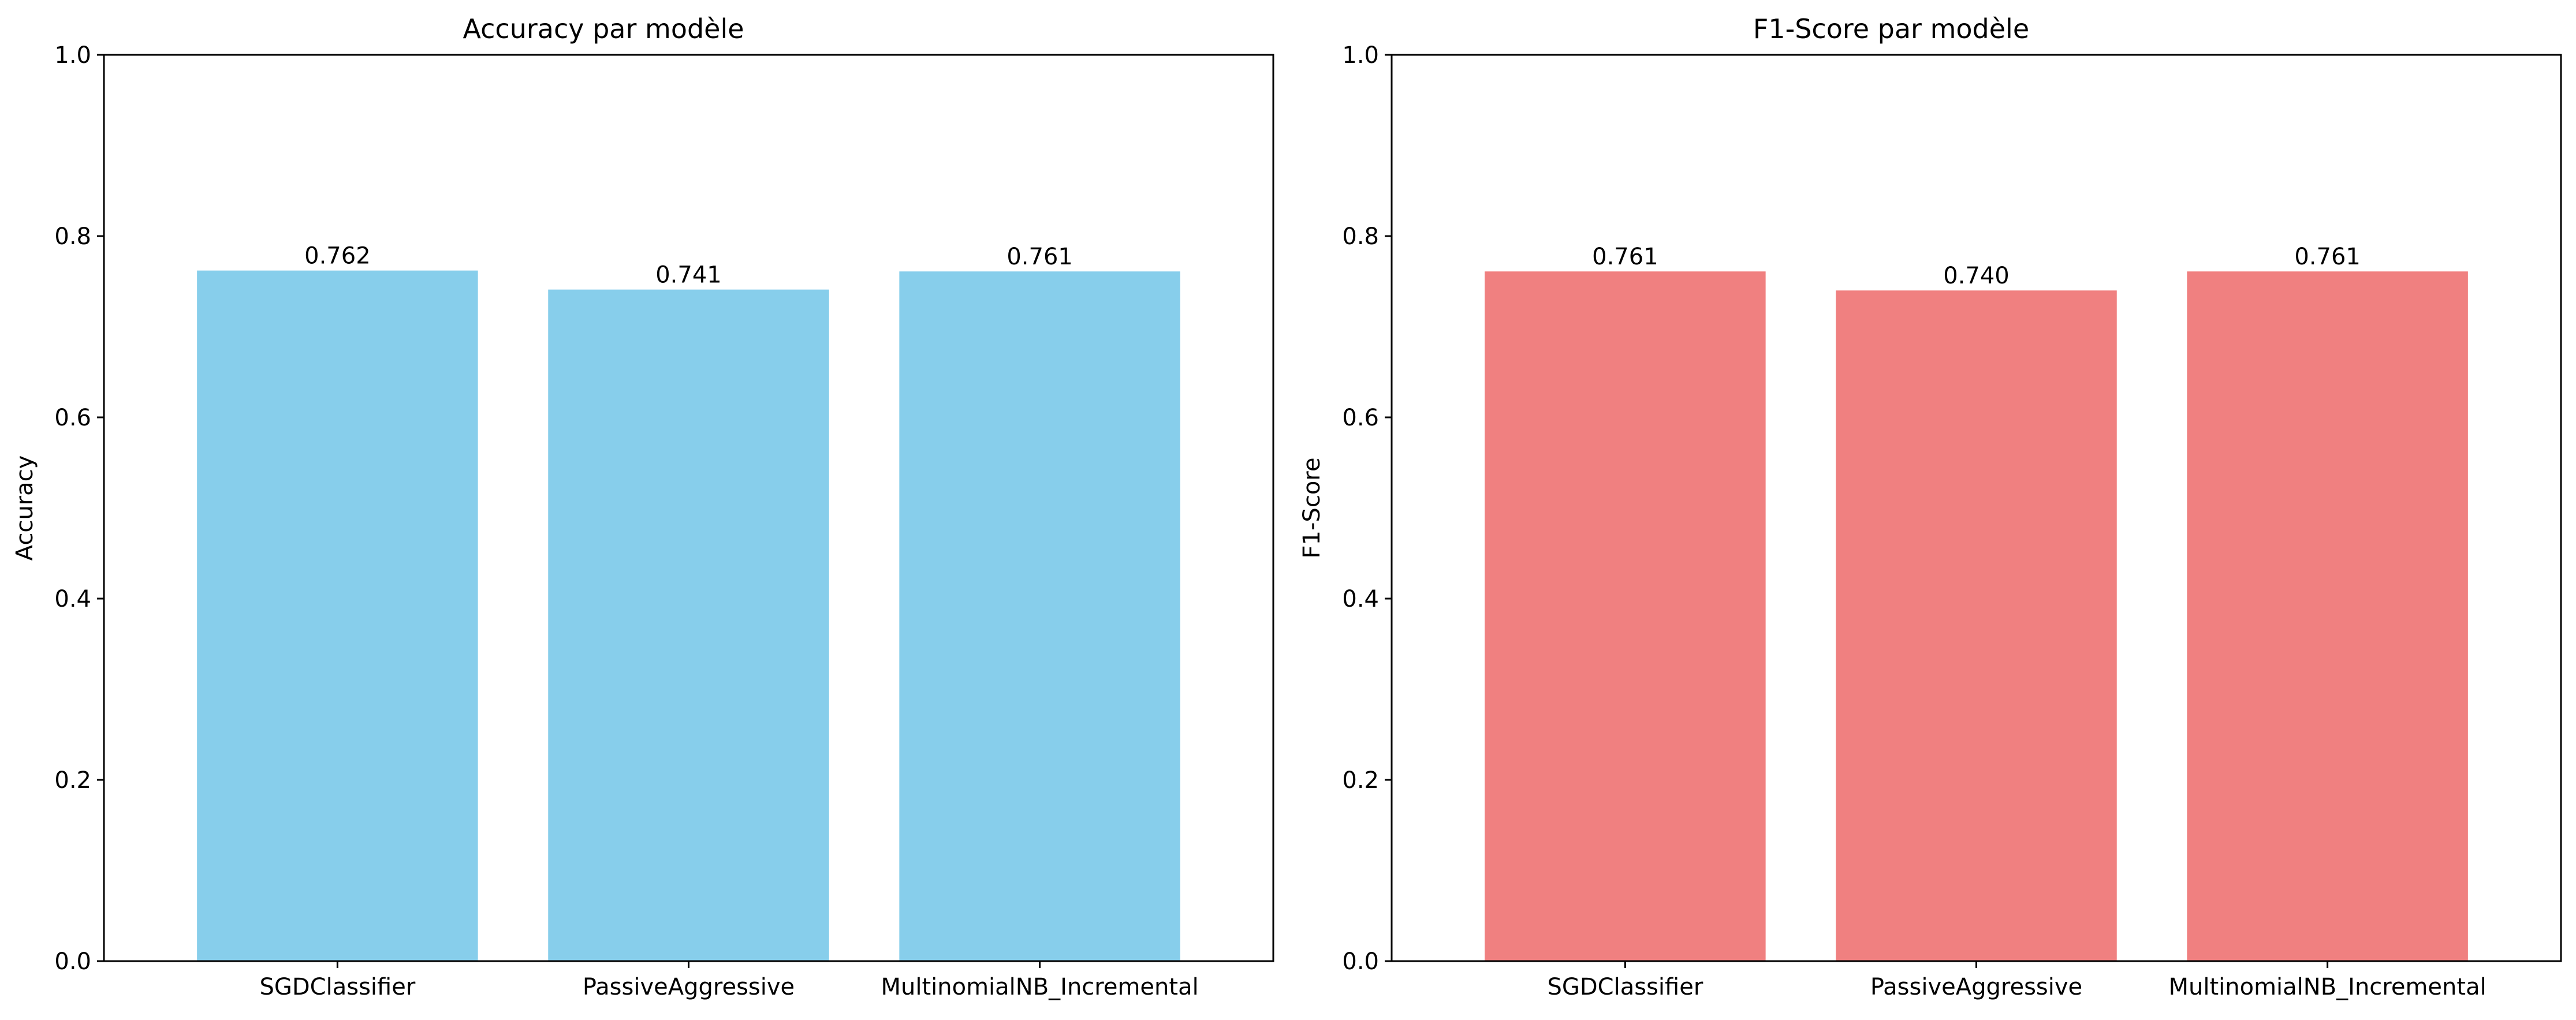 The image size is (2576, 1020). Describe the element at coordinates (25, 508) in the screenshot. I see `y-axis-label: Accuracy` at that location.